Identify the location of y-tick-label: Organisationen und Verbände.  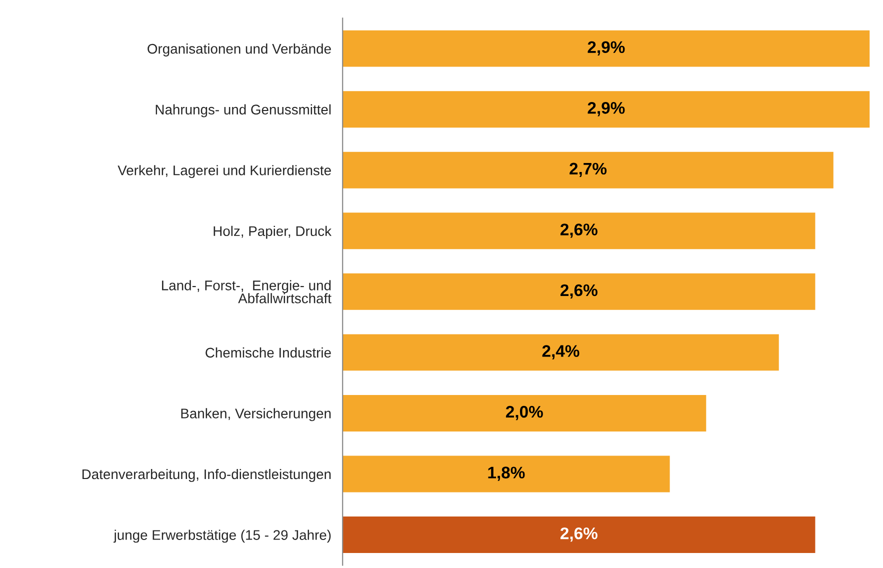
(239, 50).